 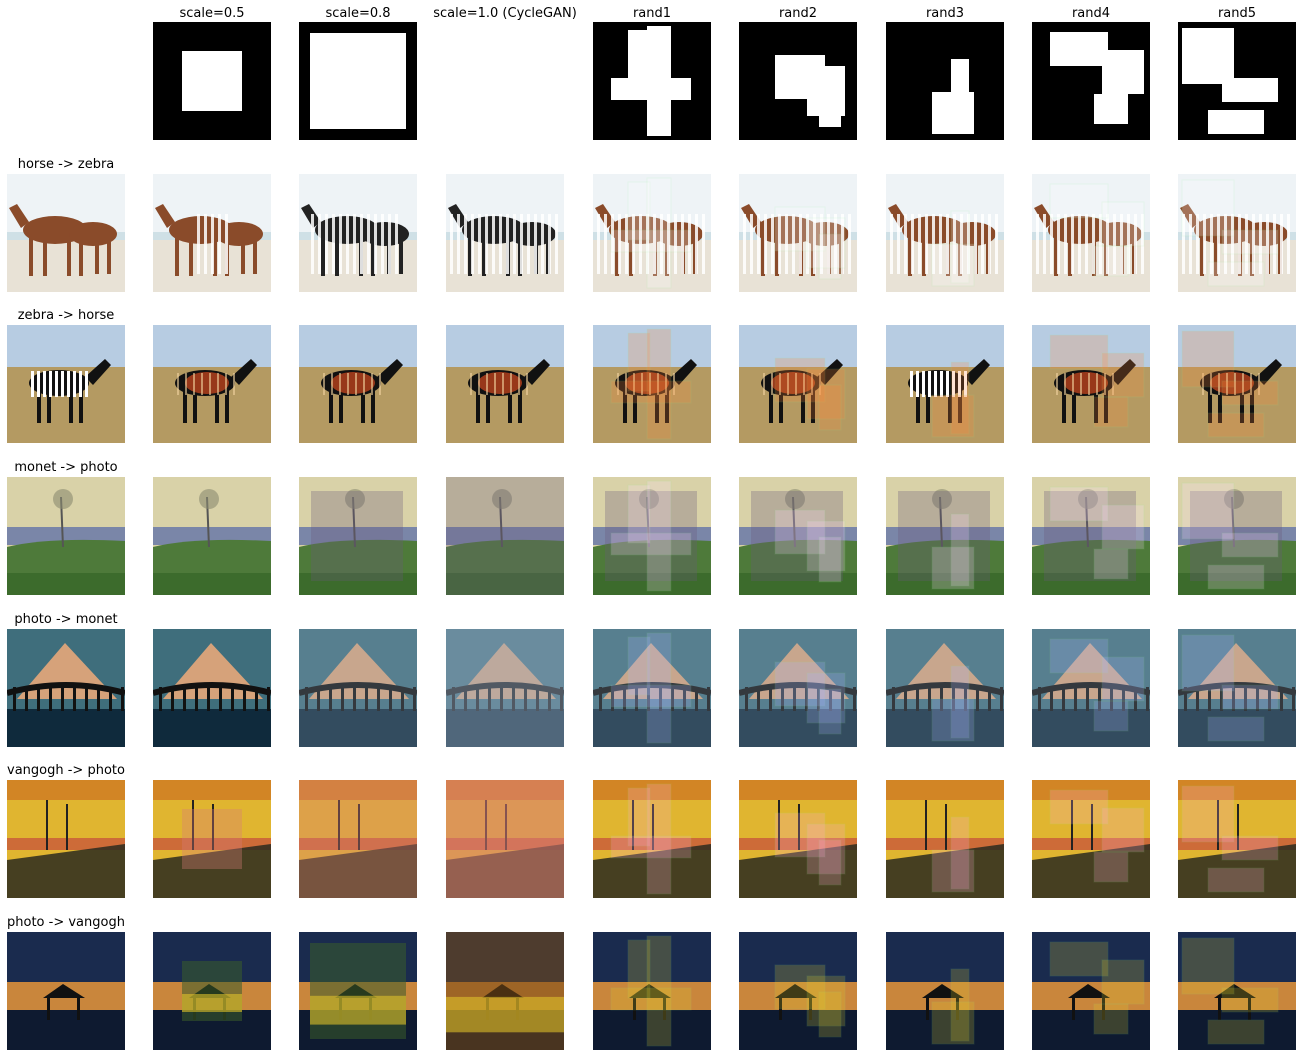 What do you see at coordinates (212, 839) in the screenshot?
I see `image-vangogh-to-photo-scale-0.5` at bounding box center [212, 839].